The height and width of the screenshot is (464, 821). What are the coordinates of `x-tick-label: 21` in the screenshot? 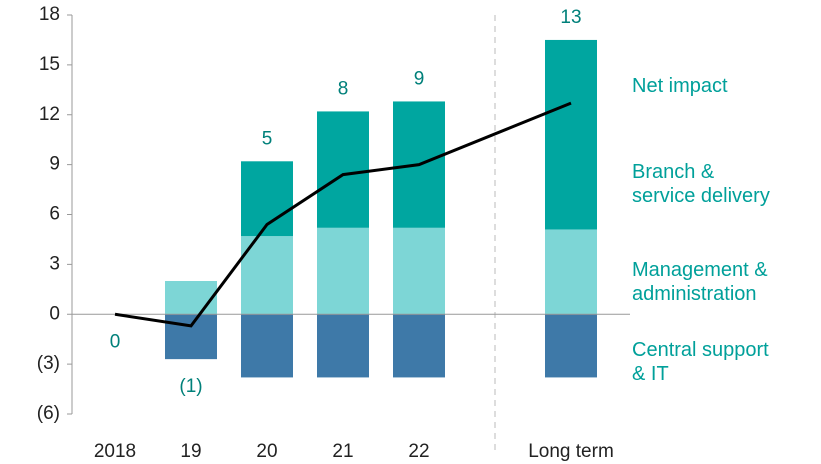 It's located at (342, 451).